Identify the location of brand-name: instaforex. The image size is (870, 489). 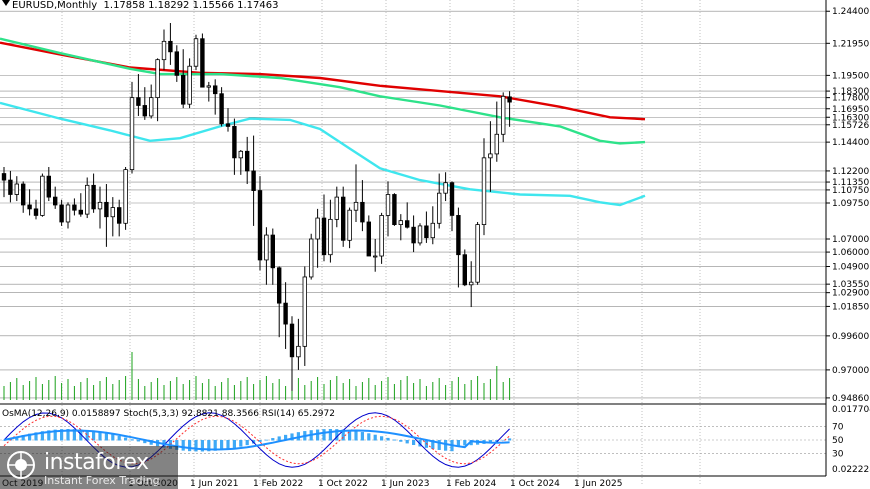
(96, 462).